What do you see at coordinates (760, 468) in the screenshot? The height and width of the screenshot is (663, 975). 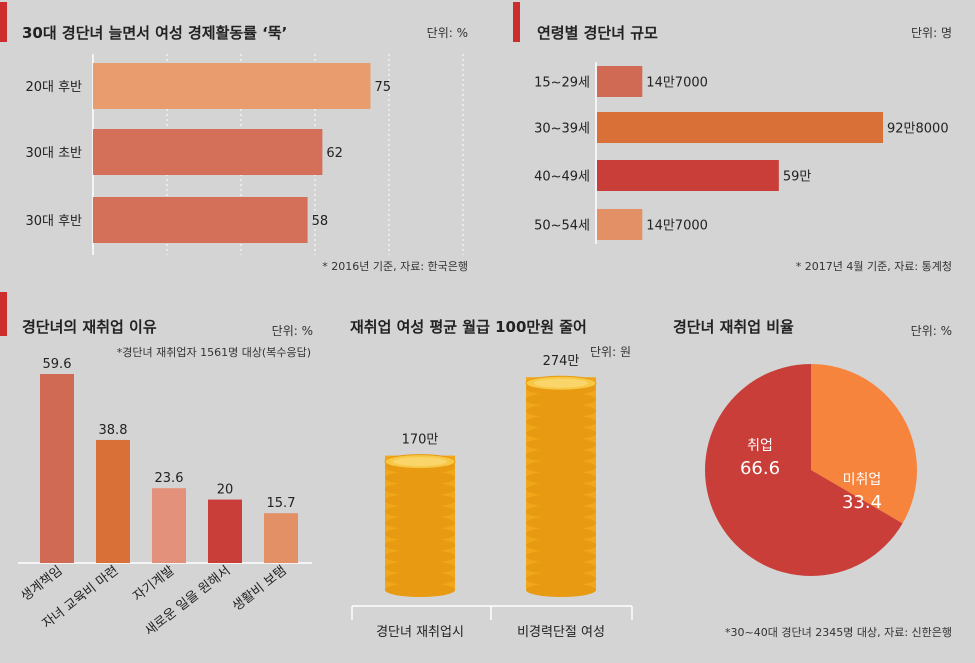 I see `panel5-slice-value-0: 66.6` at bounding box center [760, 468].